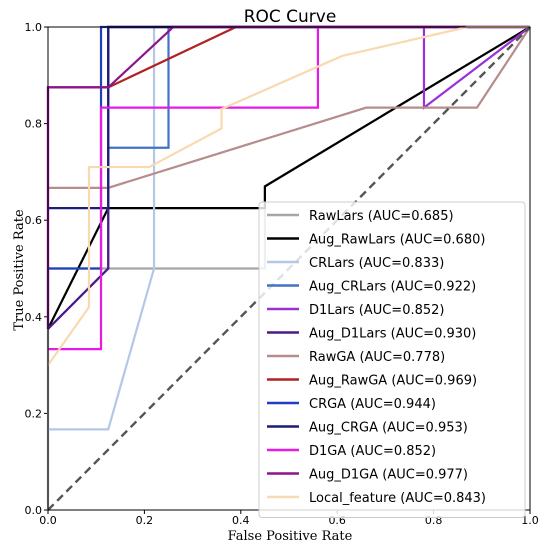  I want to click on x-tick-label: 0.2, so click(145, 520).